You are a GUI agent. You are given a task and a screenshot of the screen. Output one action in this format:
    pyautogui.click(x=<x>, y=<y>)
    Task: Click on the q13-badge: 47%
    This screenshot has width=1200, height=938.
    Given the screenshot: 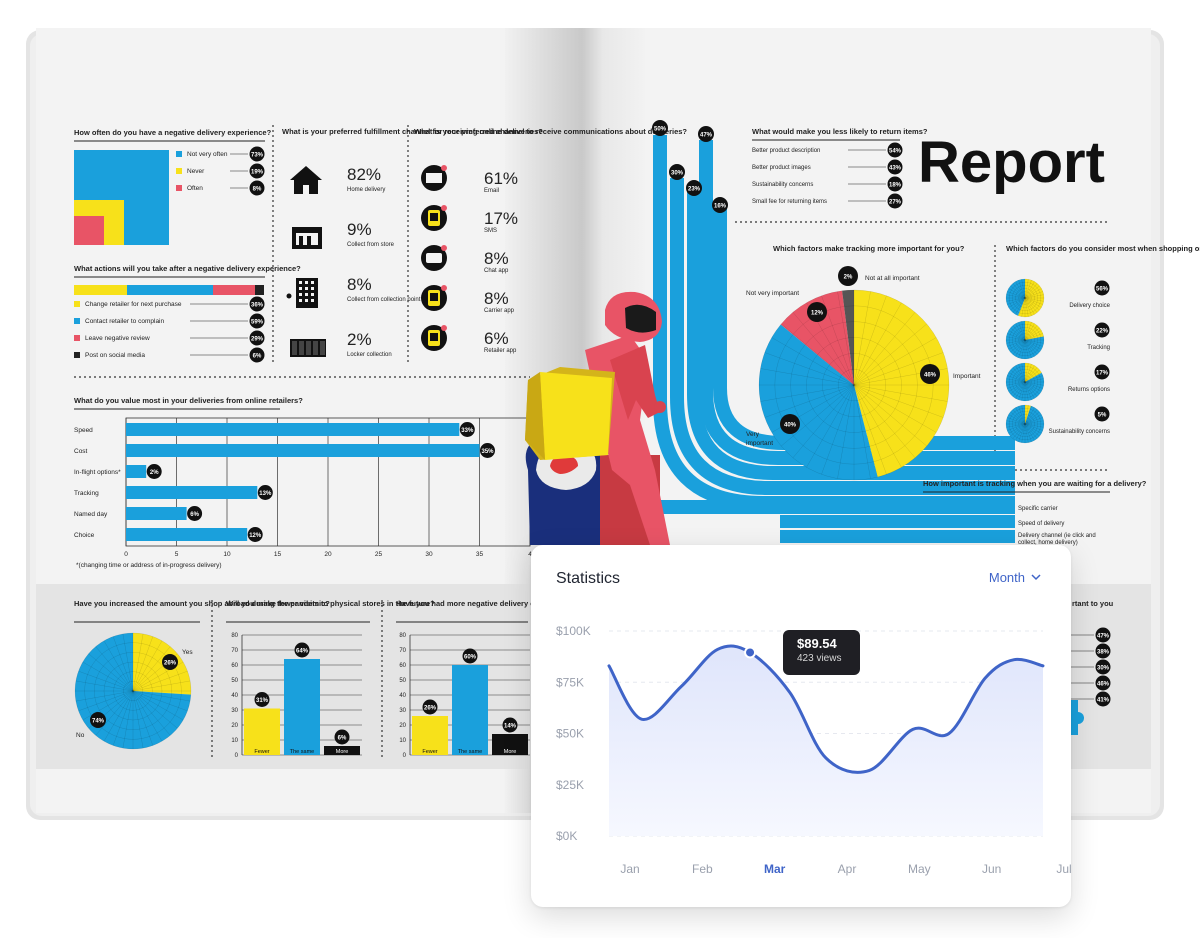 What is the action you would take?
    pyautogui.click(x=1103, y=635)
    